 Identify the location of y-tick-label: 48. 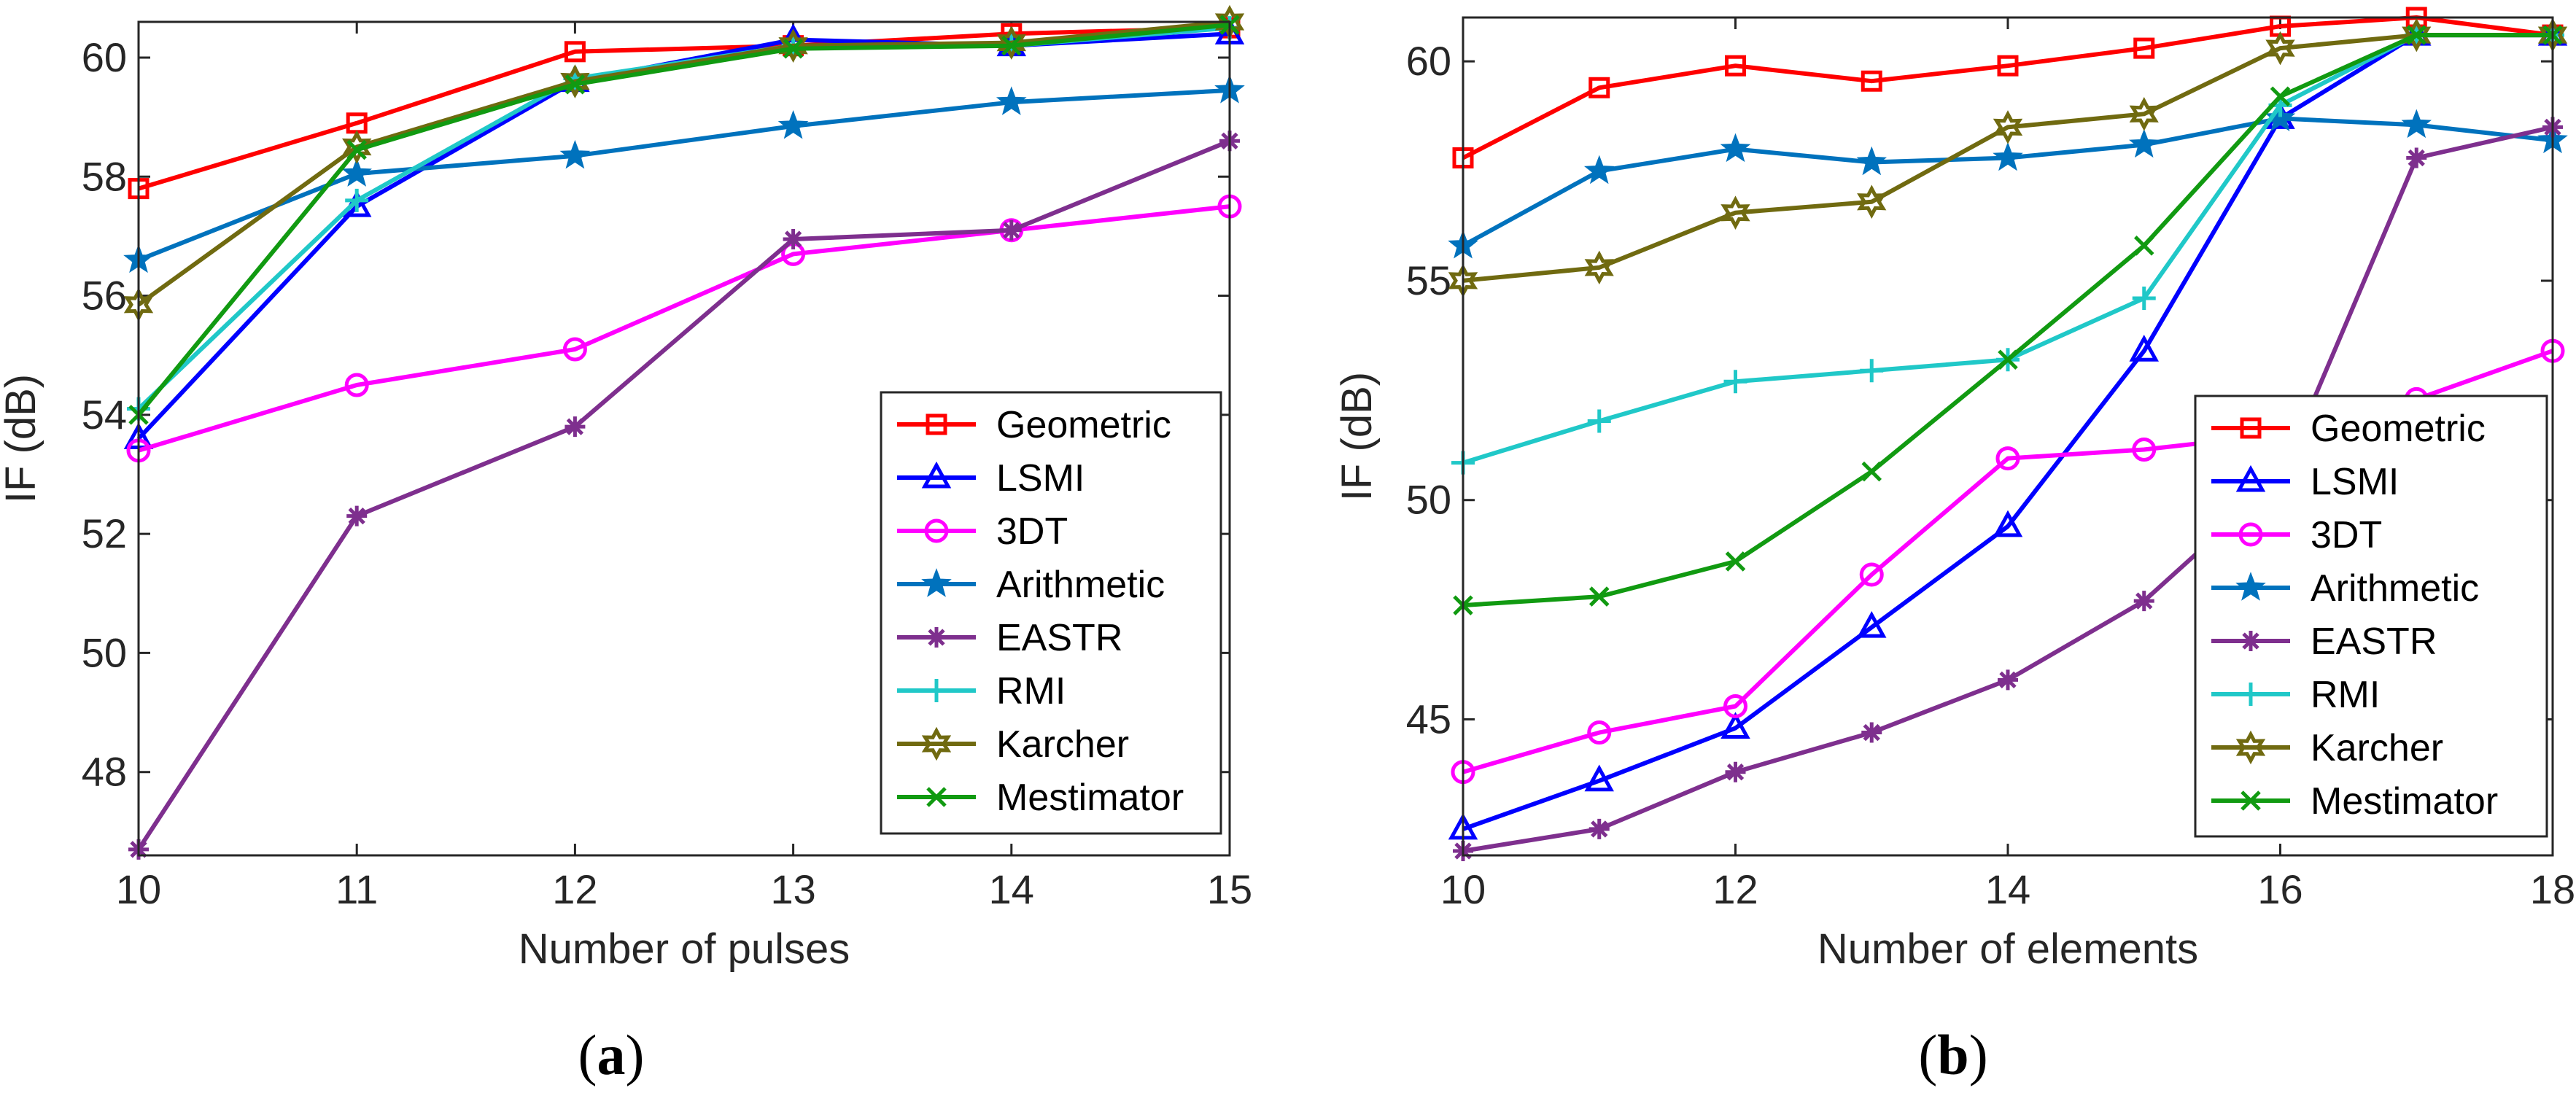
(105, 772).